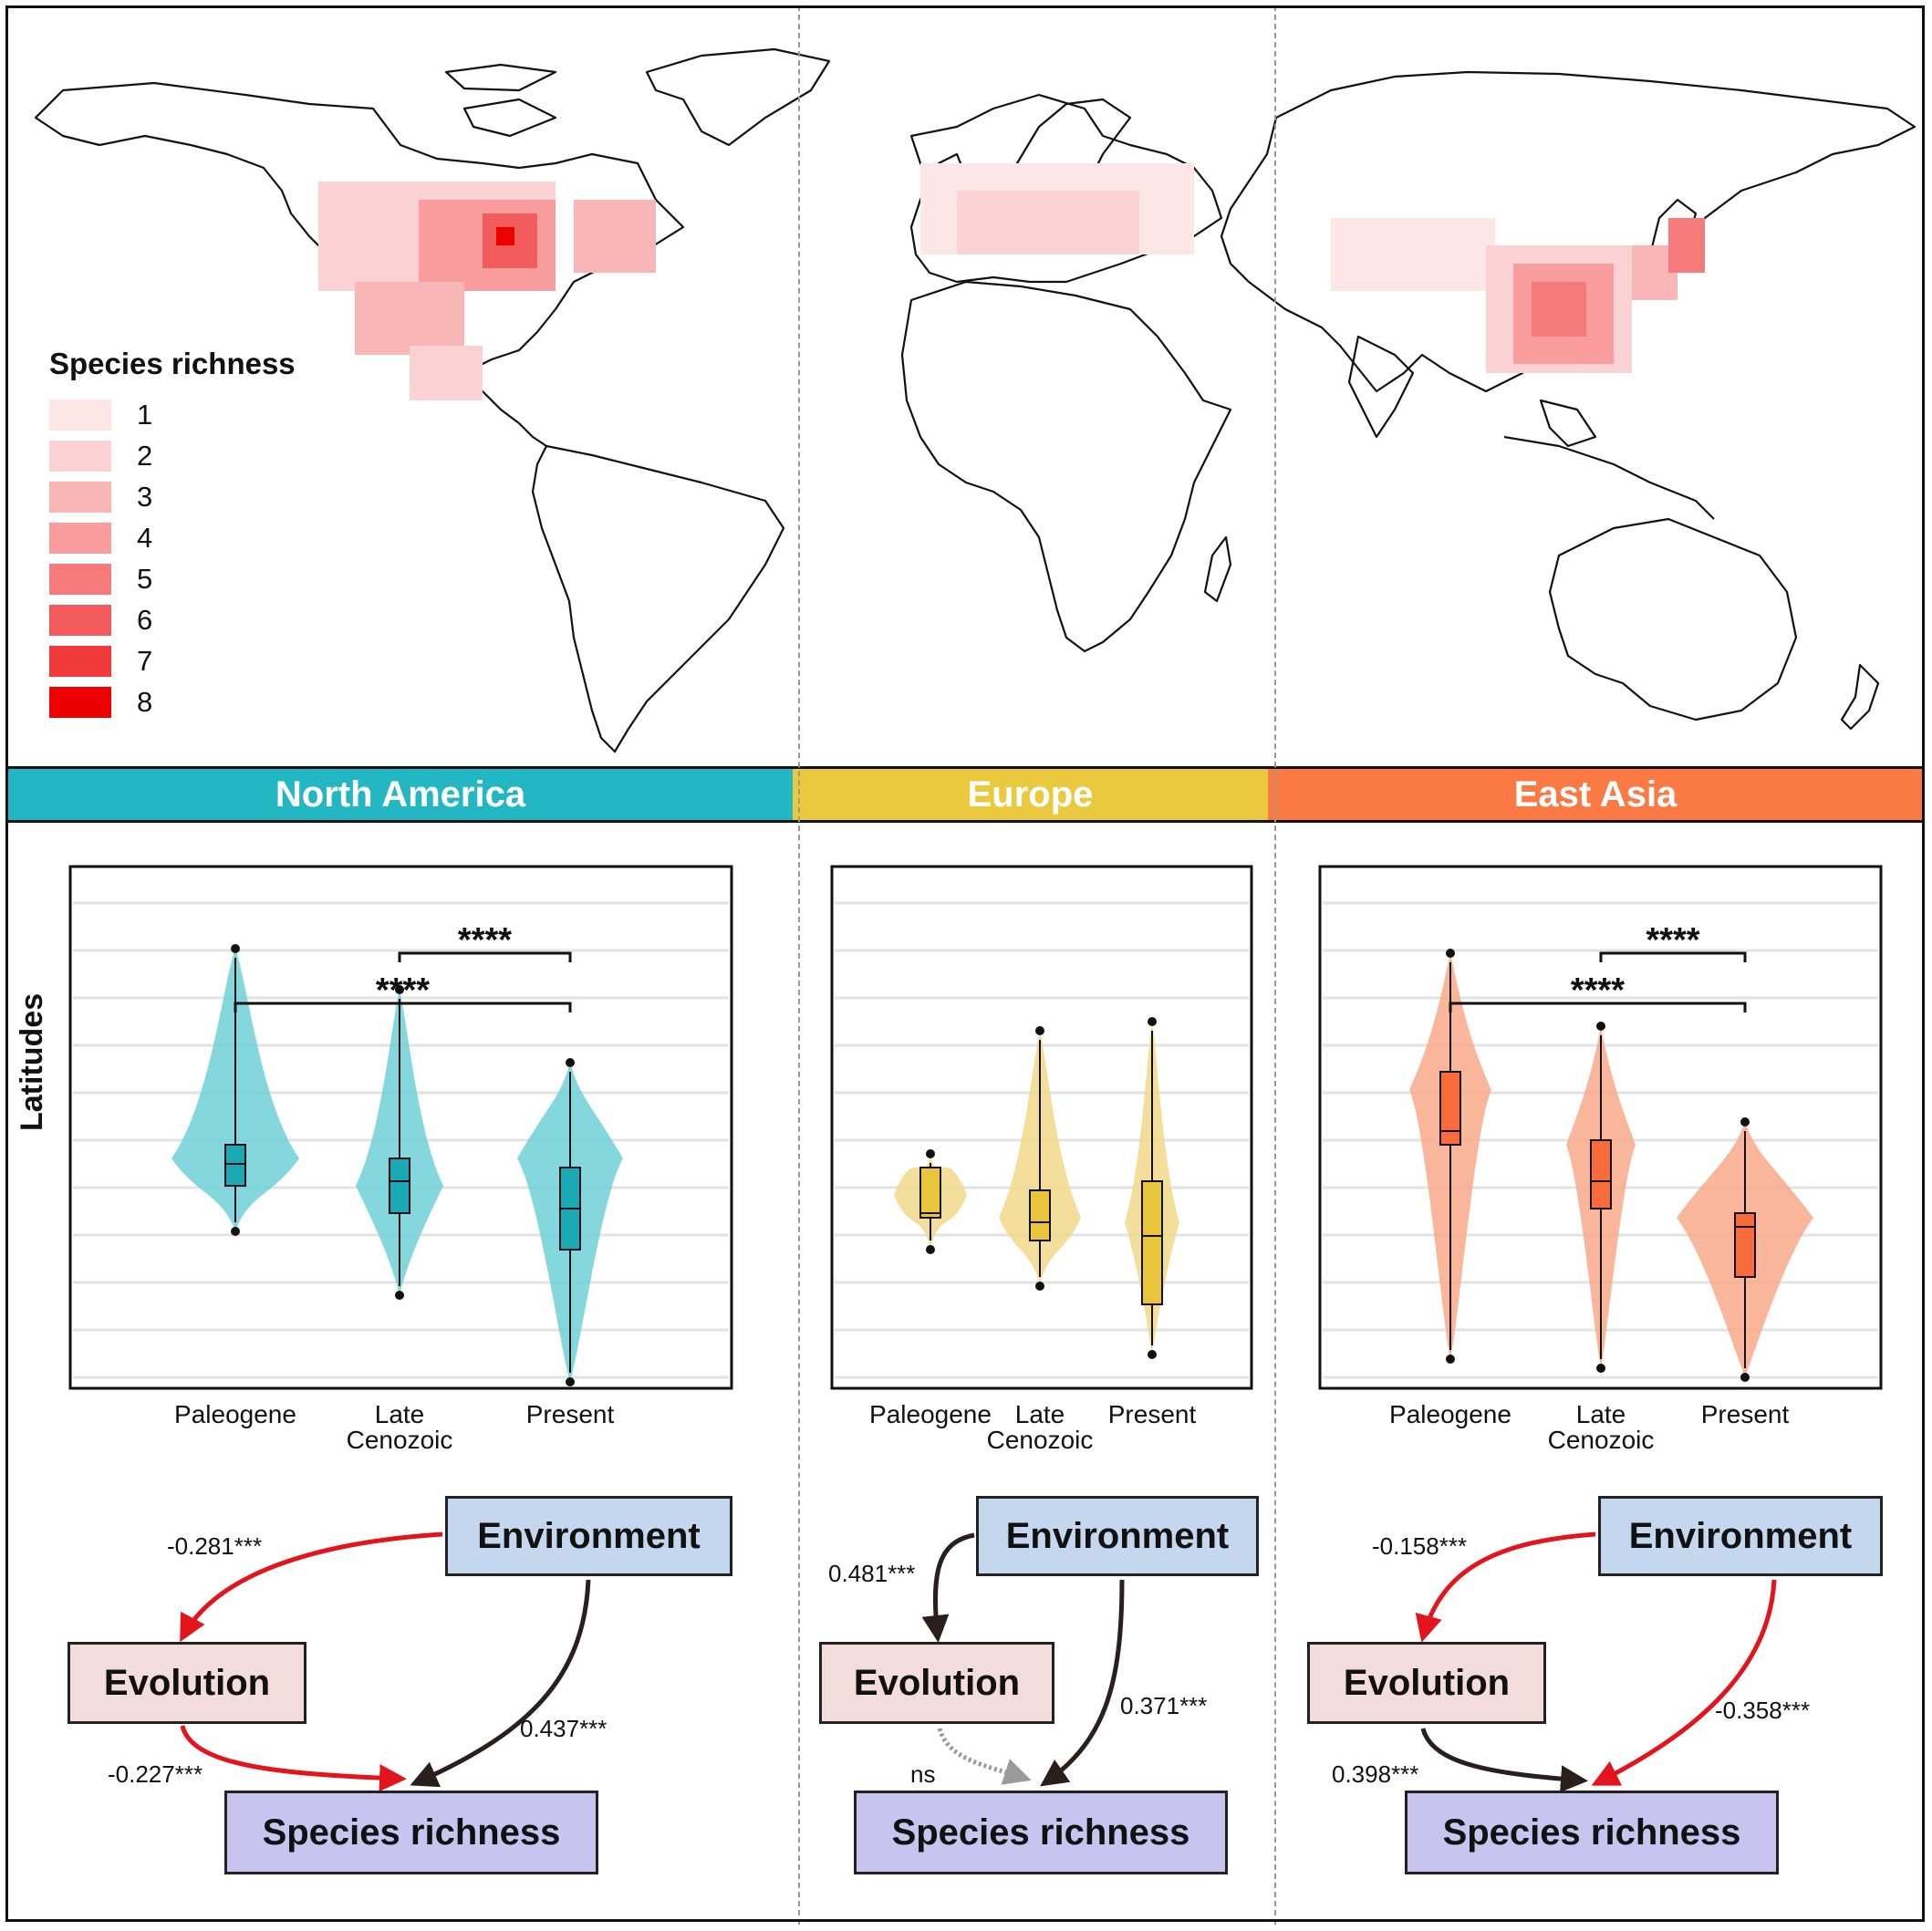  I want to click on legend-label: 2, so click(145, 455).